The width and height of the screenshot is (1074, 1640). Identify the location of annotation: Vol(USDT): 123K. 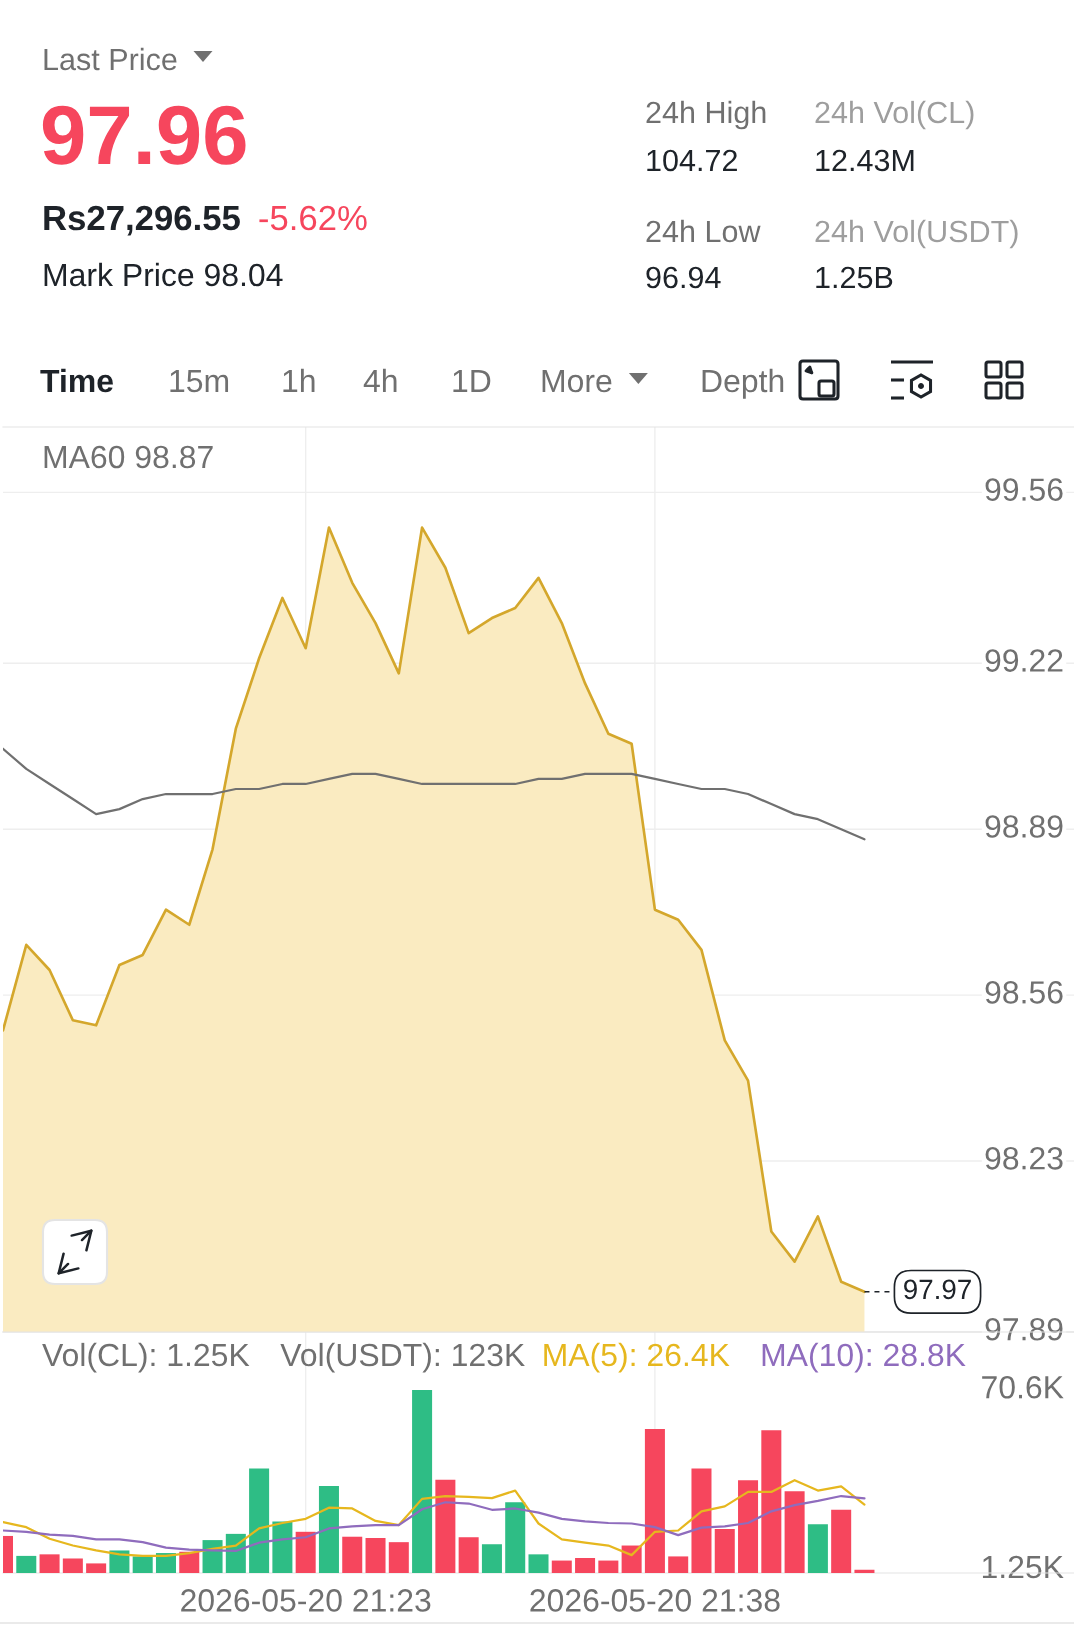
(402, 1357).